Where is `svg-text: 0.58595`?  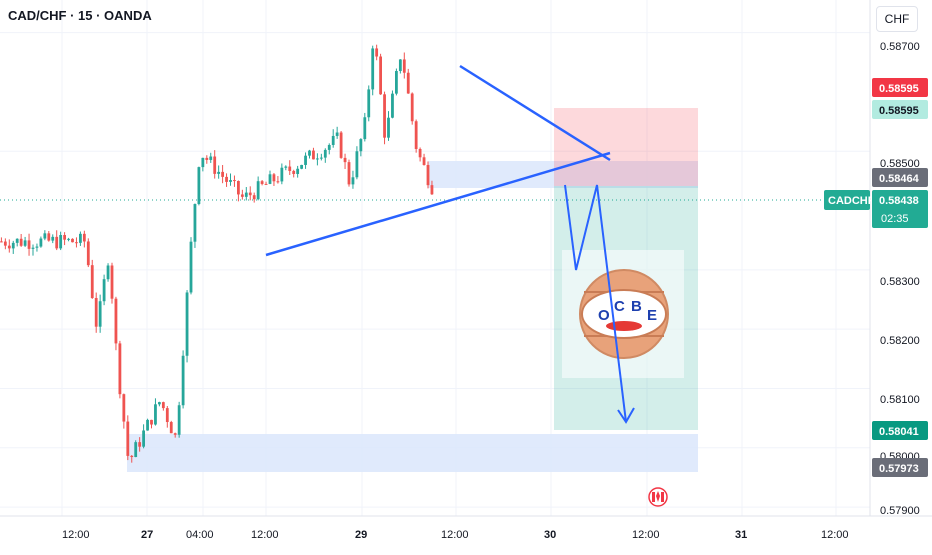
svg-text: 0.58595 is located at coordinates (899, 89).